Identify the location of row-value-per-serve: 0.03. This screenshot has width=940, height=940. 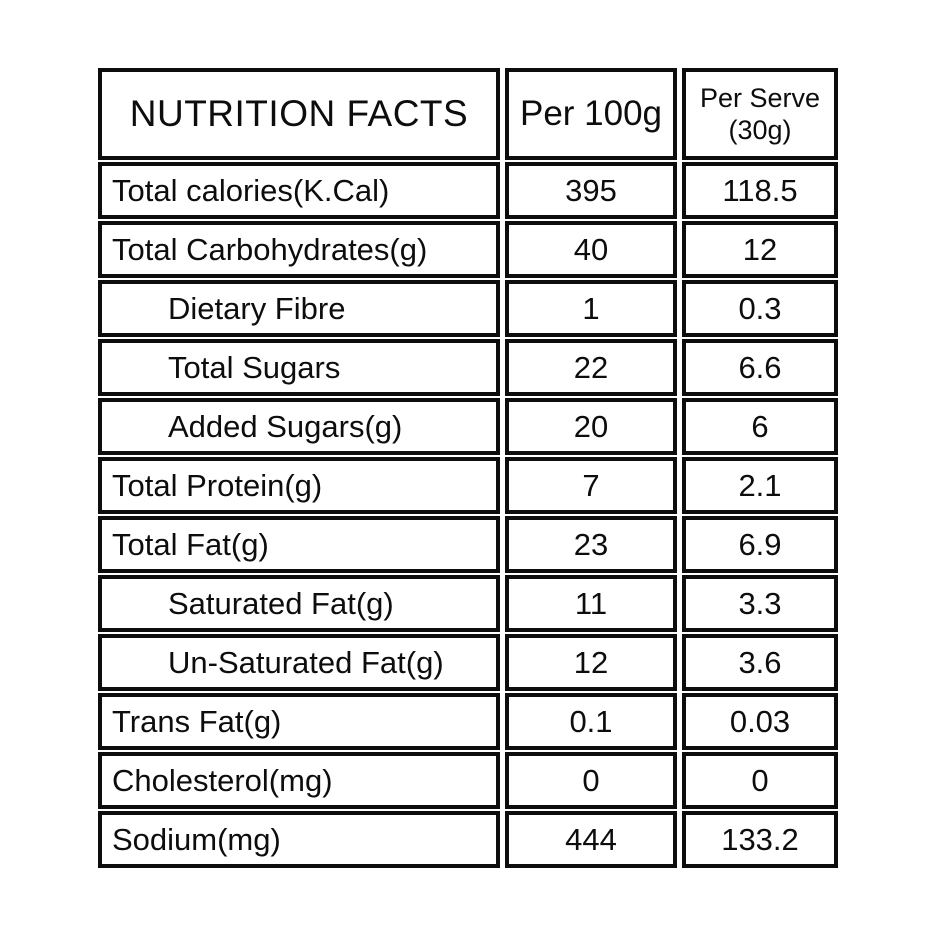
(760, 721).